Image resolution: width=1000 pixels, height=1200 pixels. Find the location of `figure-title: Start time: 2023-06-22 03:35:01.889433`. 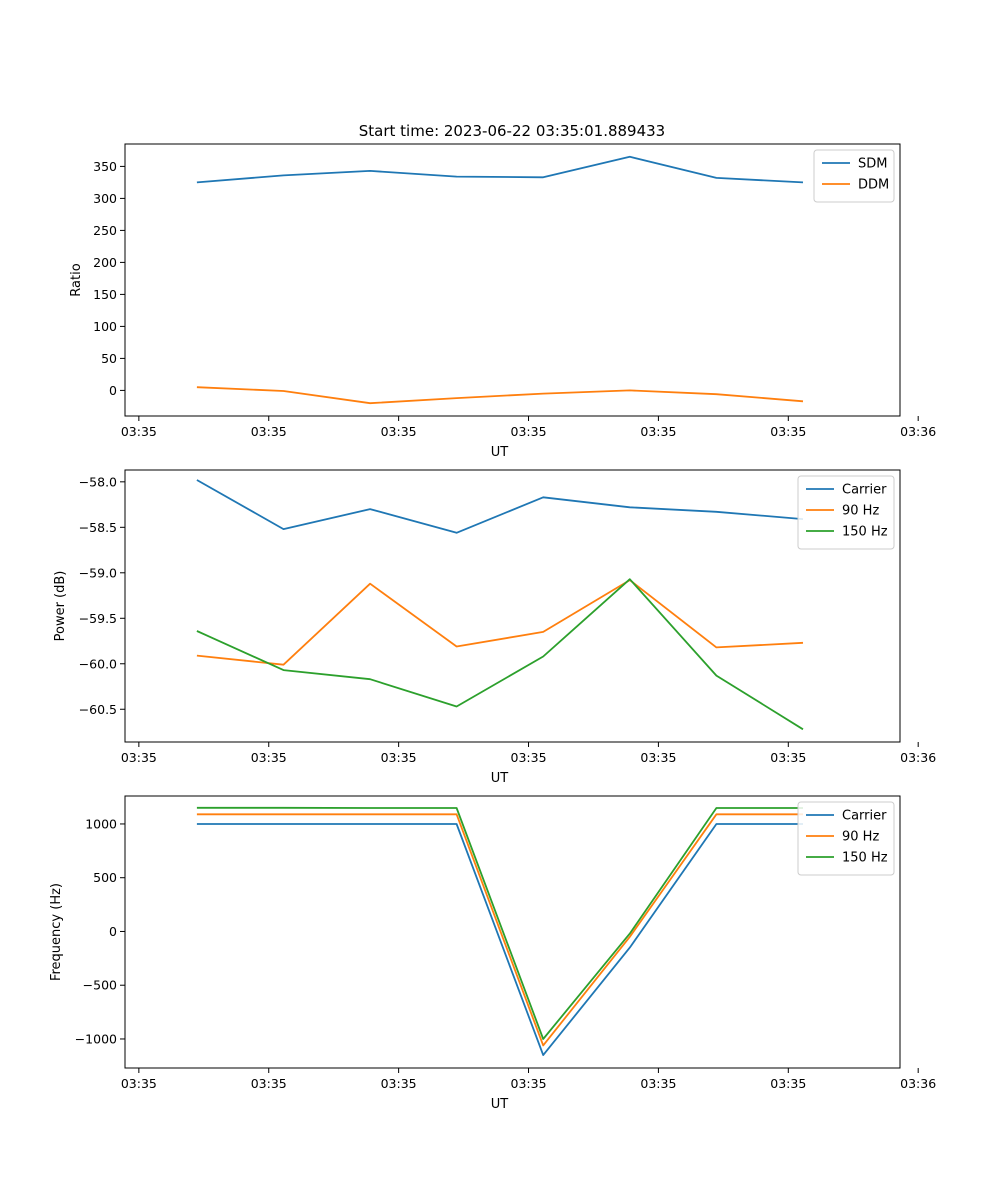

figure-title: Start time: 2023-06-22 03:35:01.889433 is located at coordinates (512, 131).